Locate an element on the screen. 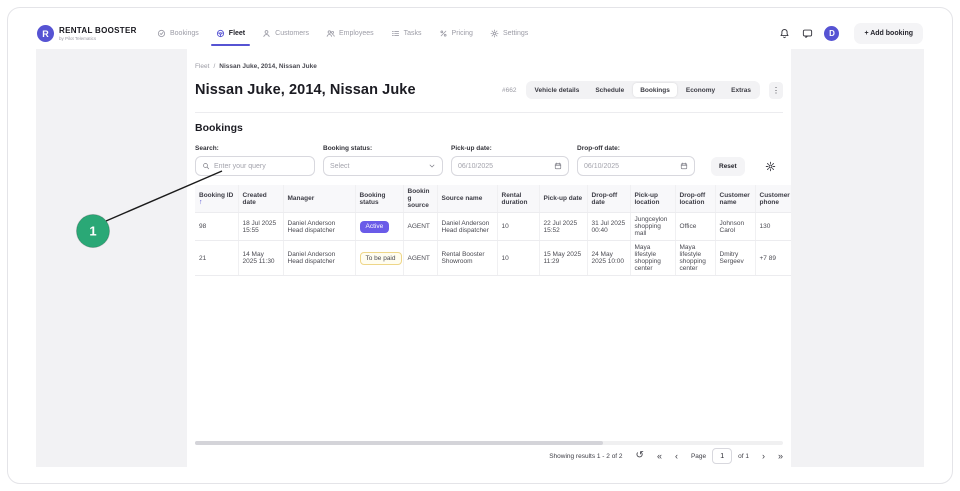 The image size is (960, 491). nav-item-employees: Employees is located at coordinates (350, 33).